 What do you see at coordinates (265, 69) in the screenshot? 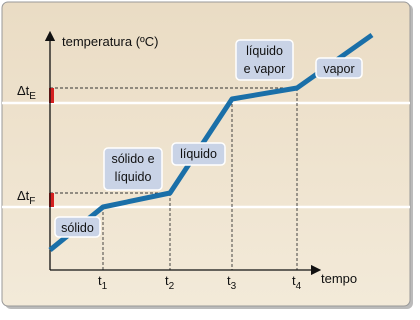
I see `phase-label: e vapor` at bounding box center [265, 69].